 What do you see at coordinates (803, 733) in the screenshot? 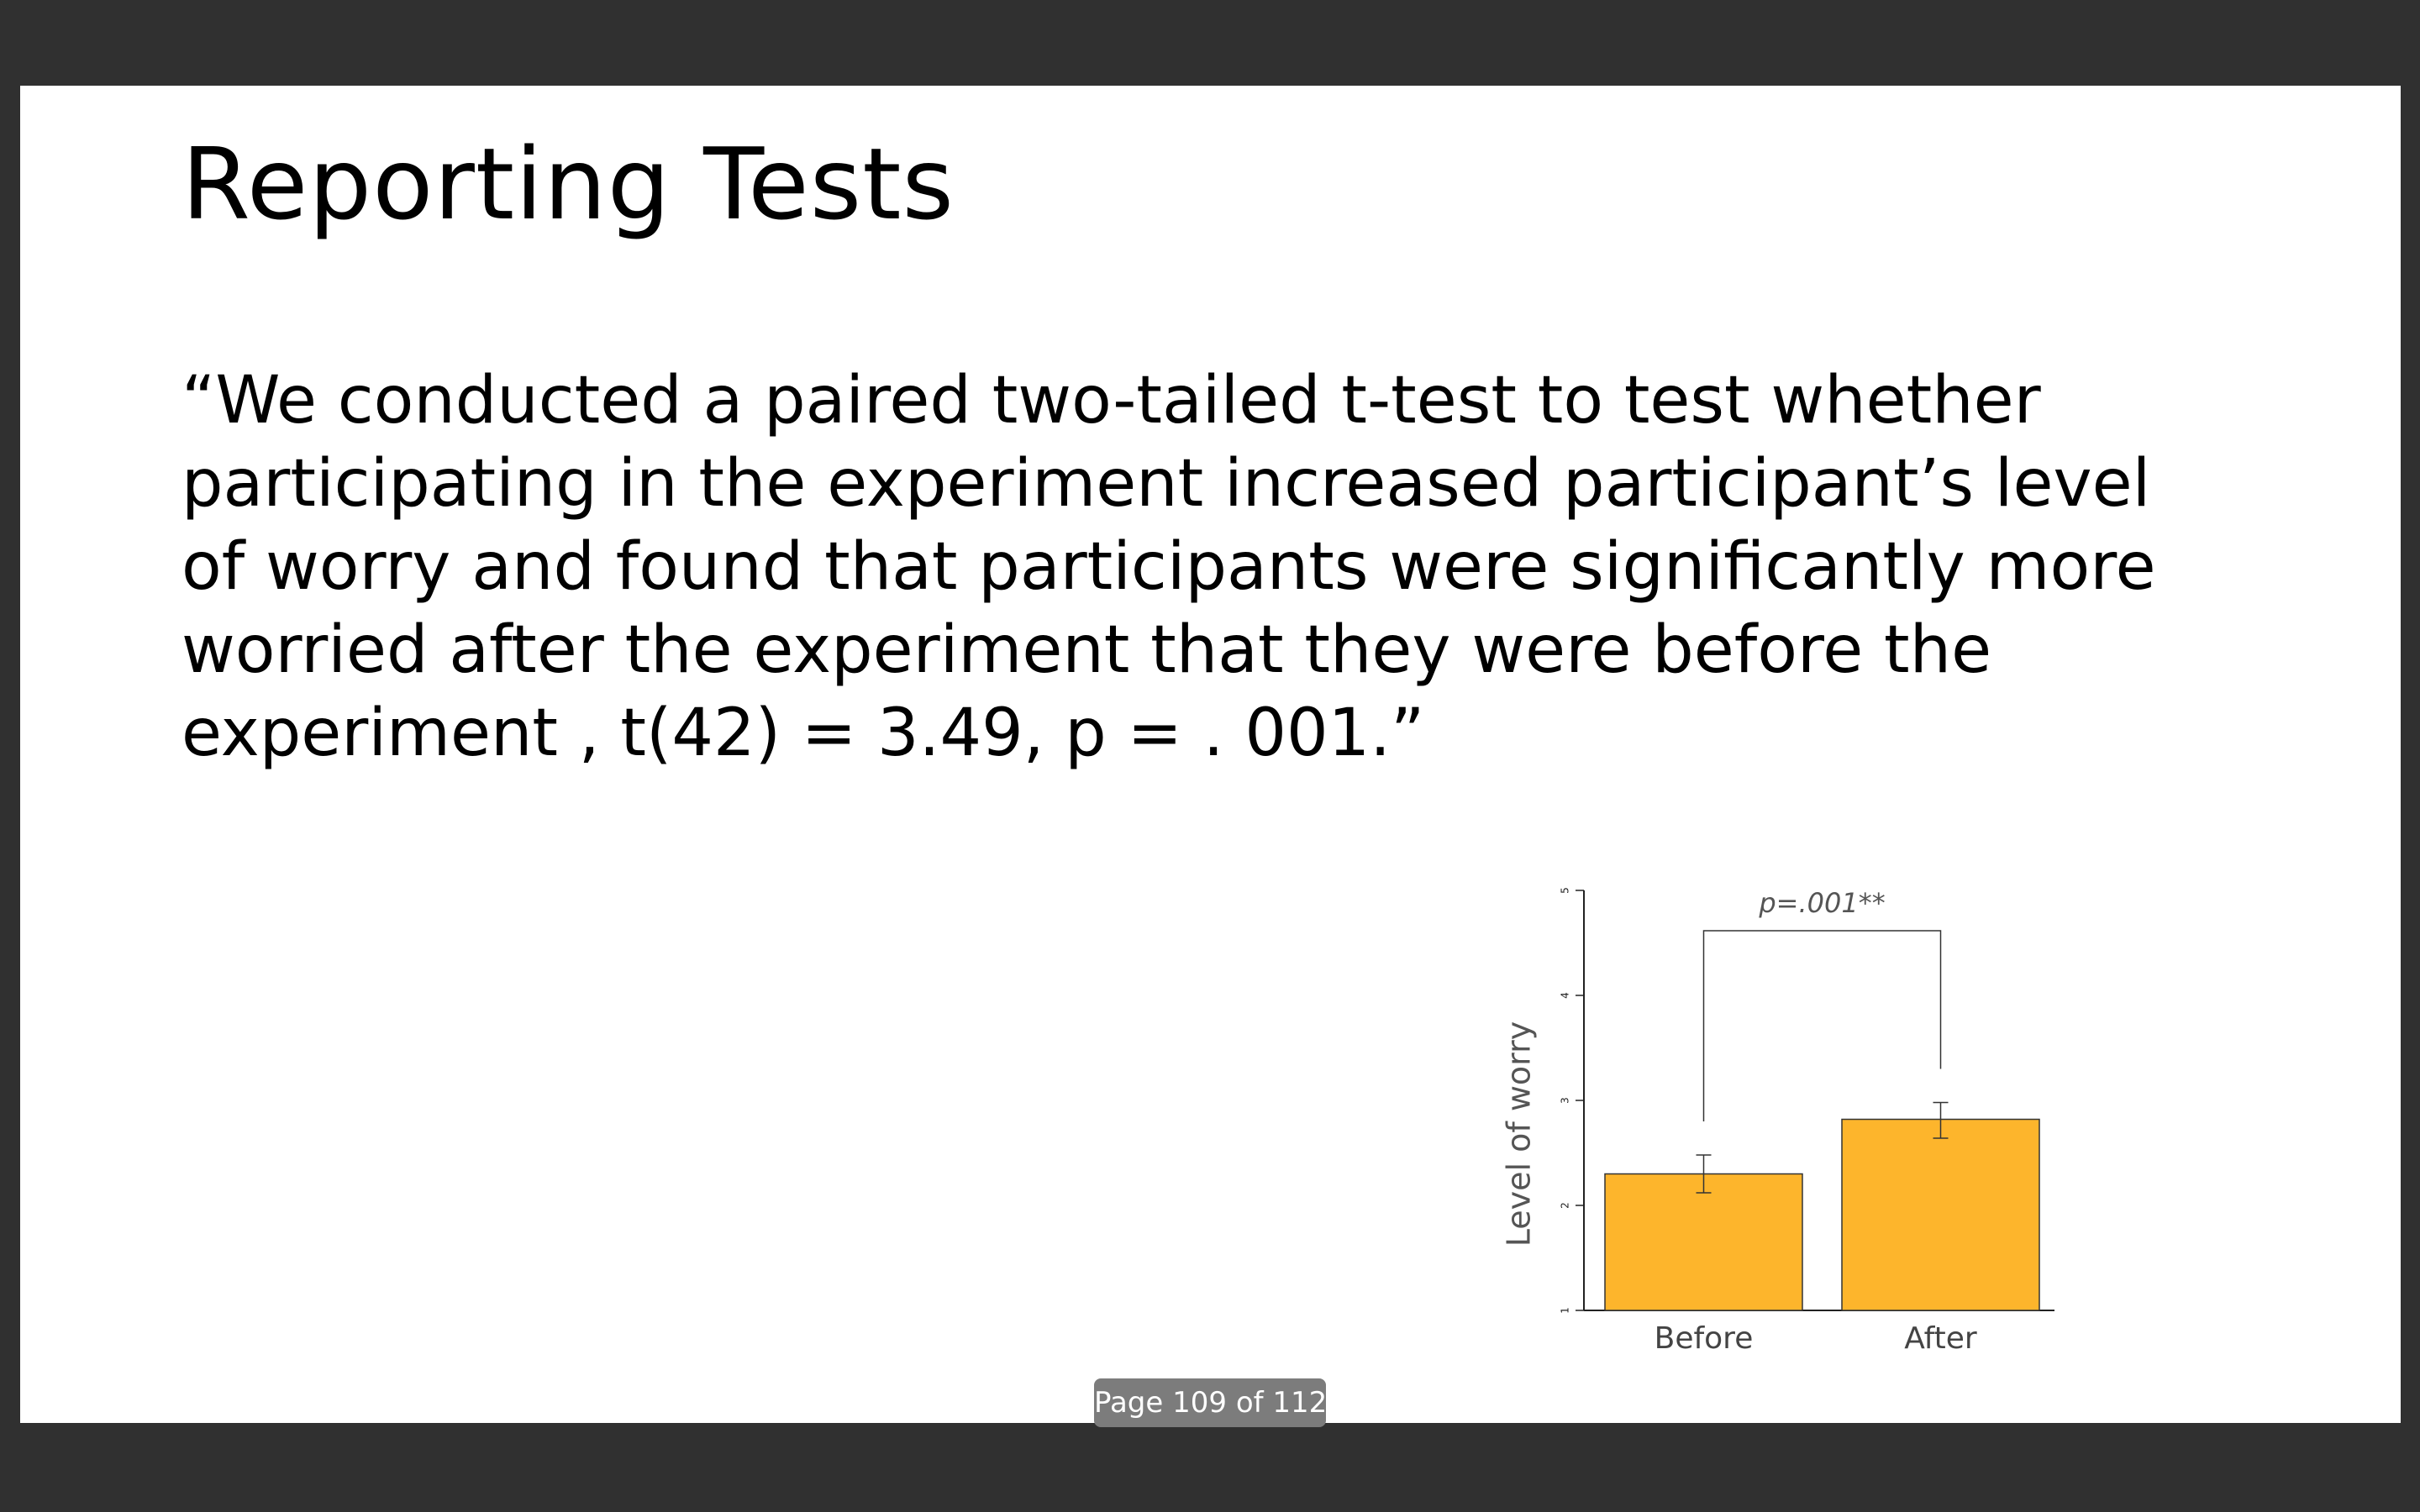
I see `body-line: experiment , t(42) = 3.49, p = . 001.”` at bounding box center [803, 733].